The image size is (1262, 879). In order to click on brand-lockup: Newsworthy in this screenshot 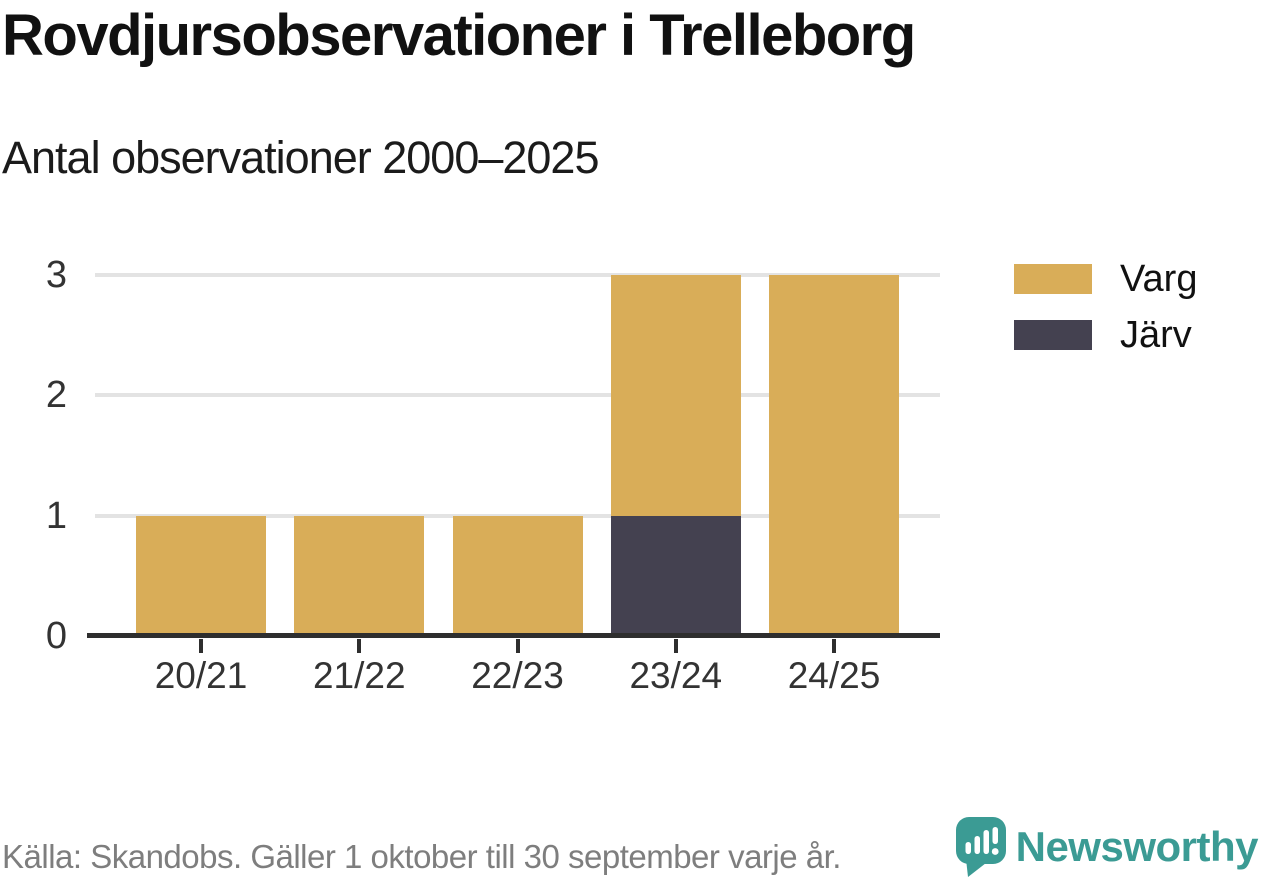, I will do `click(1107, 847)`.